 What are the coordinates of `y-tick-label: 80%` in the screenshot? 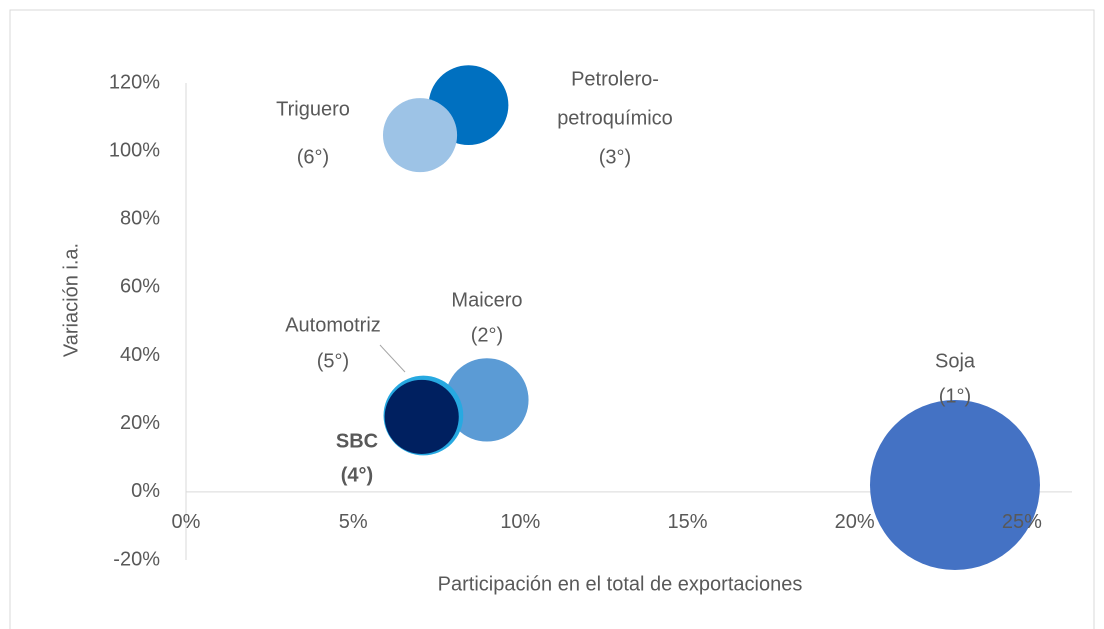 It's located at (140, 219).